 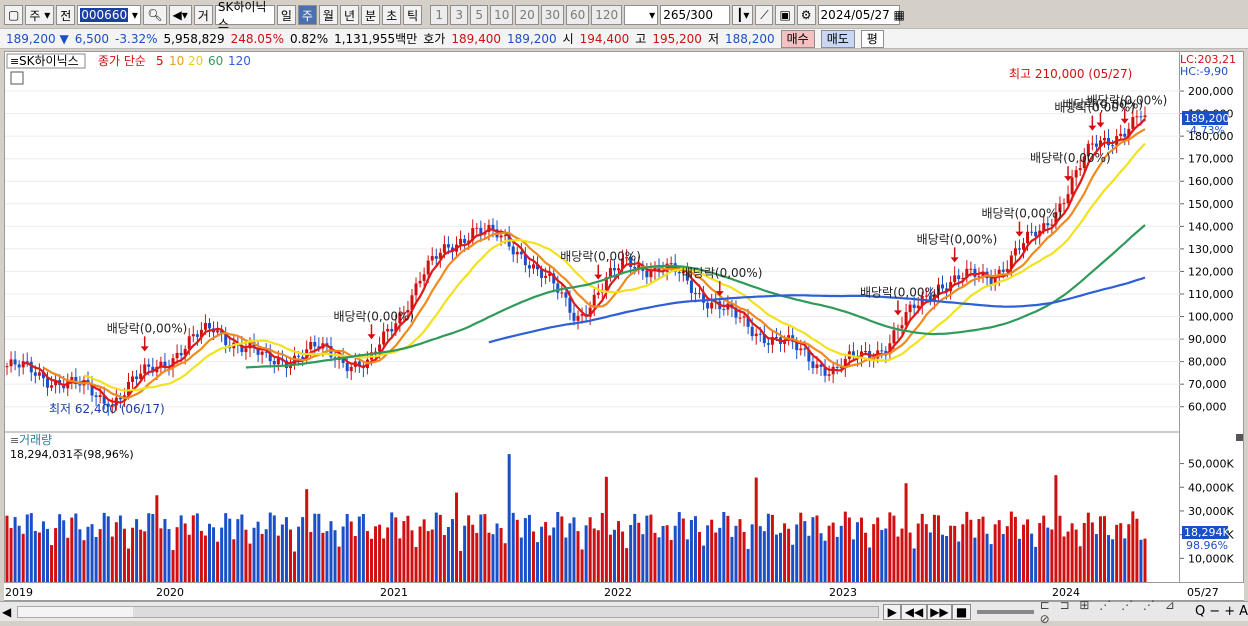 What do you see at coordinates (961, 611) in the screenshot?
I see `stop-icon: ■` at bounding box center [961, 611].